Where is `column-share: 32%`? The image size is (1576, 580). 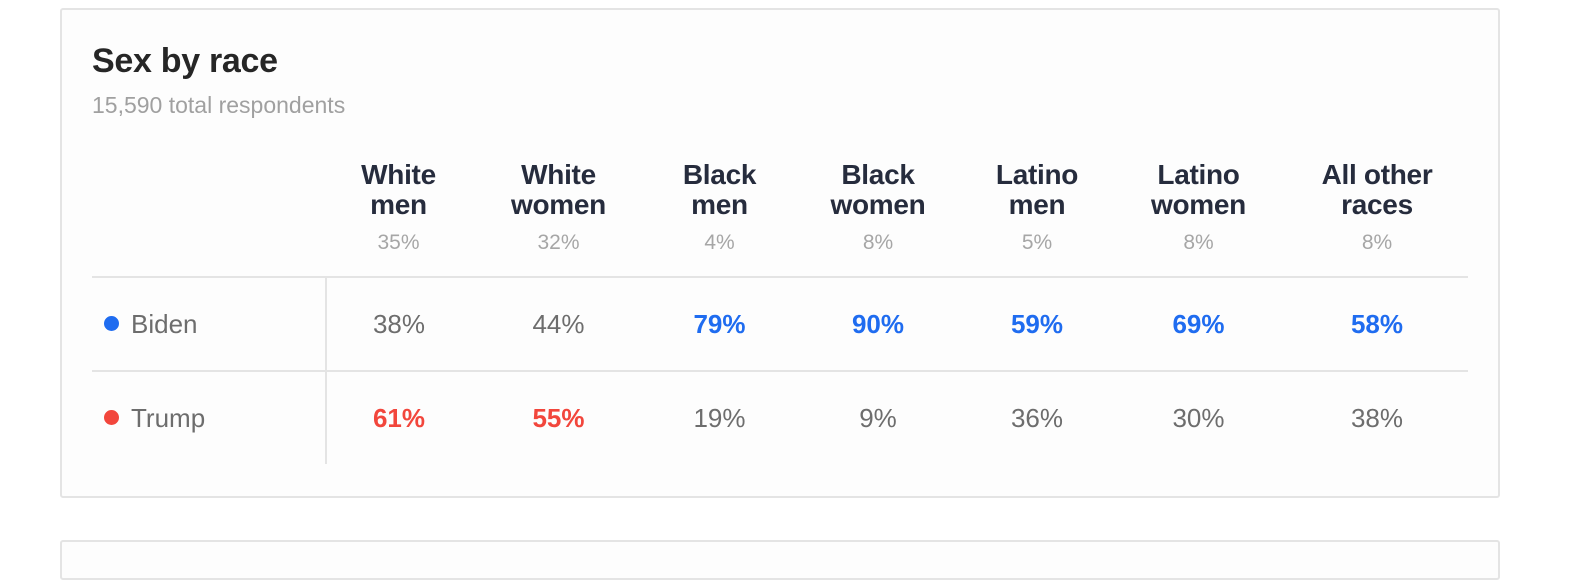
column-share: 32% is located at coordinates (558, 242).